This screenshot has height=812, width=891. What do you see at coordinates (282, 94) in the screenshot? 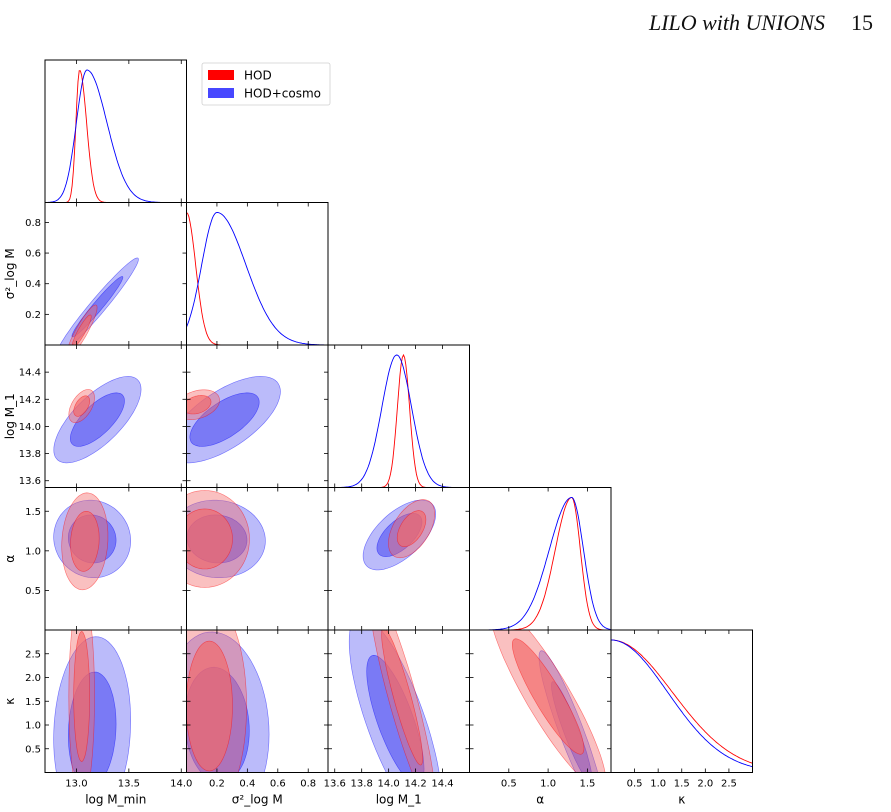
I see `legend-label-1: HOD+cosmo` at bounding box center [282, 94].